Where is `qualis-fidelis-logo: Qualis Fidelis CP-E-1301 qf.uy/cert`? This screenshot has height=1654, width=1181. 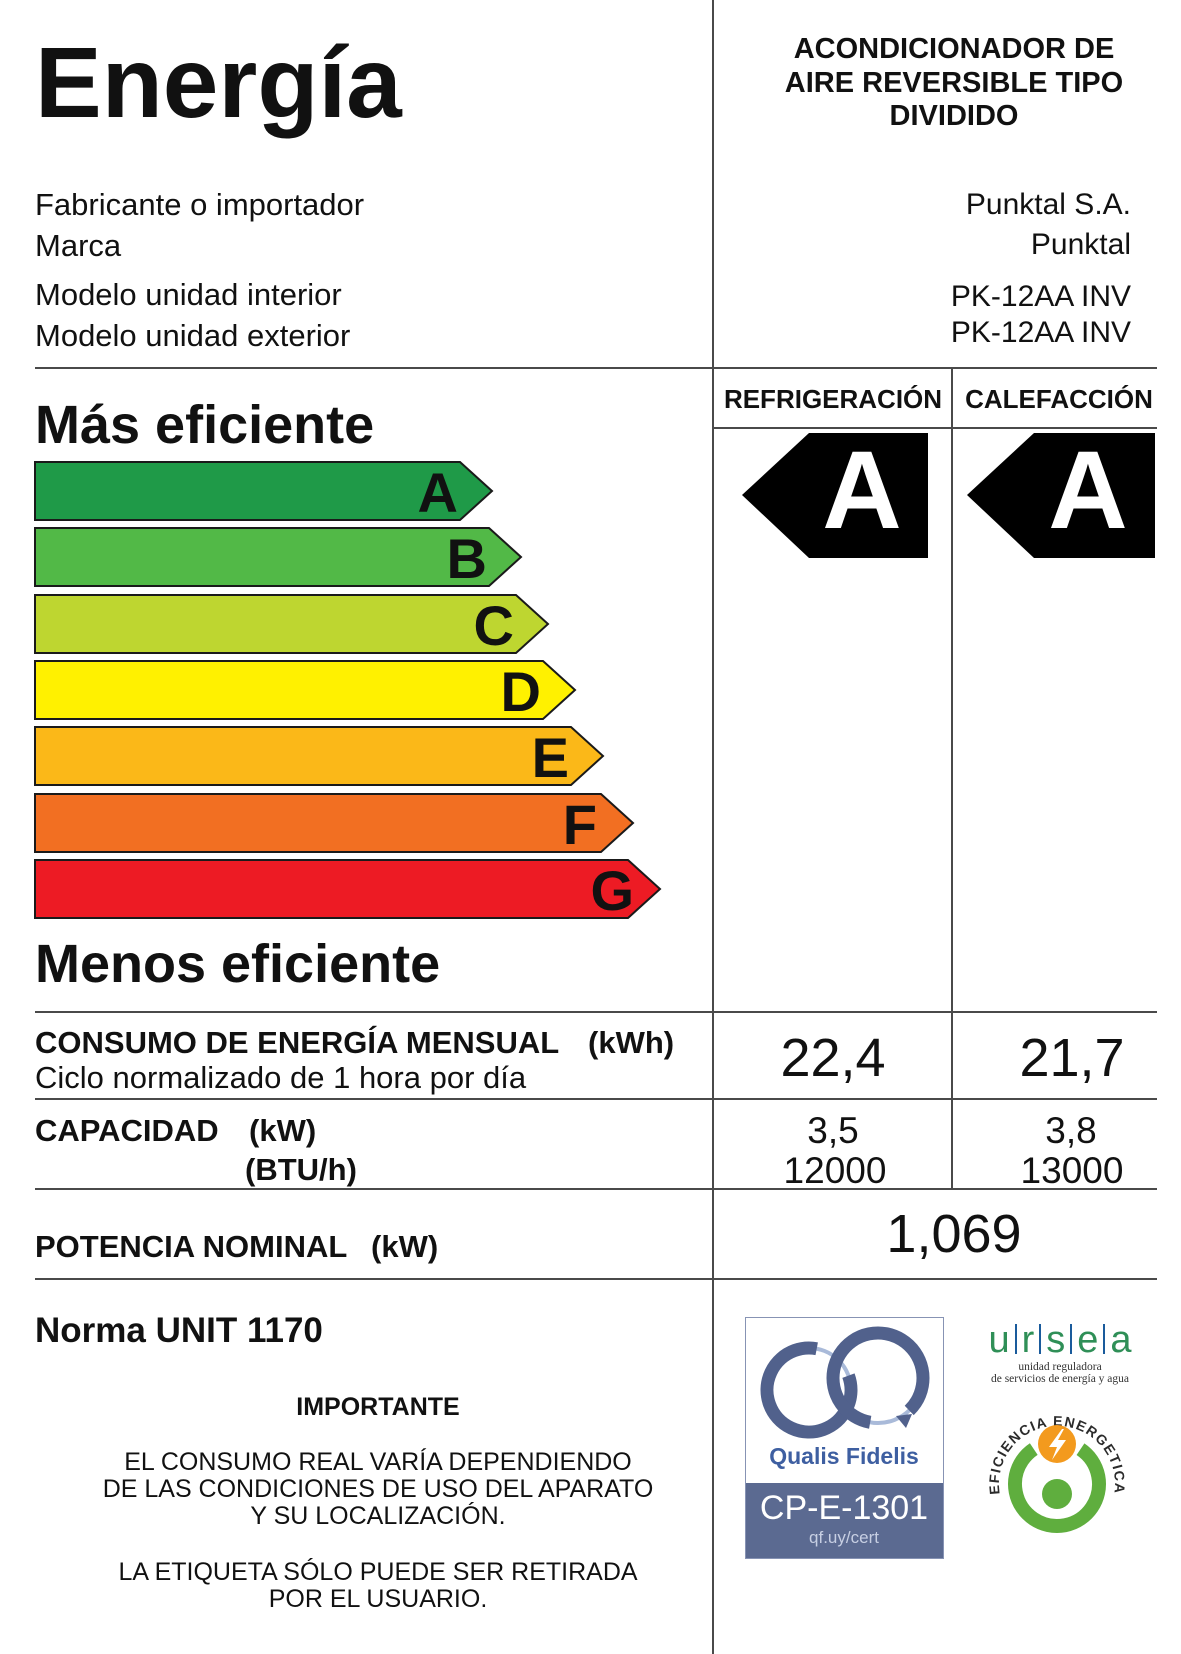
qualis-fidelis-logo: Qualis Fidelis CP-E-1301 qf.uy/cert is located at coordinates (844, 1438).